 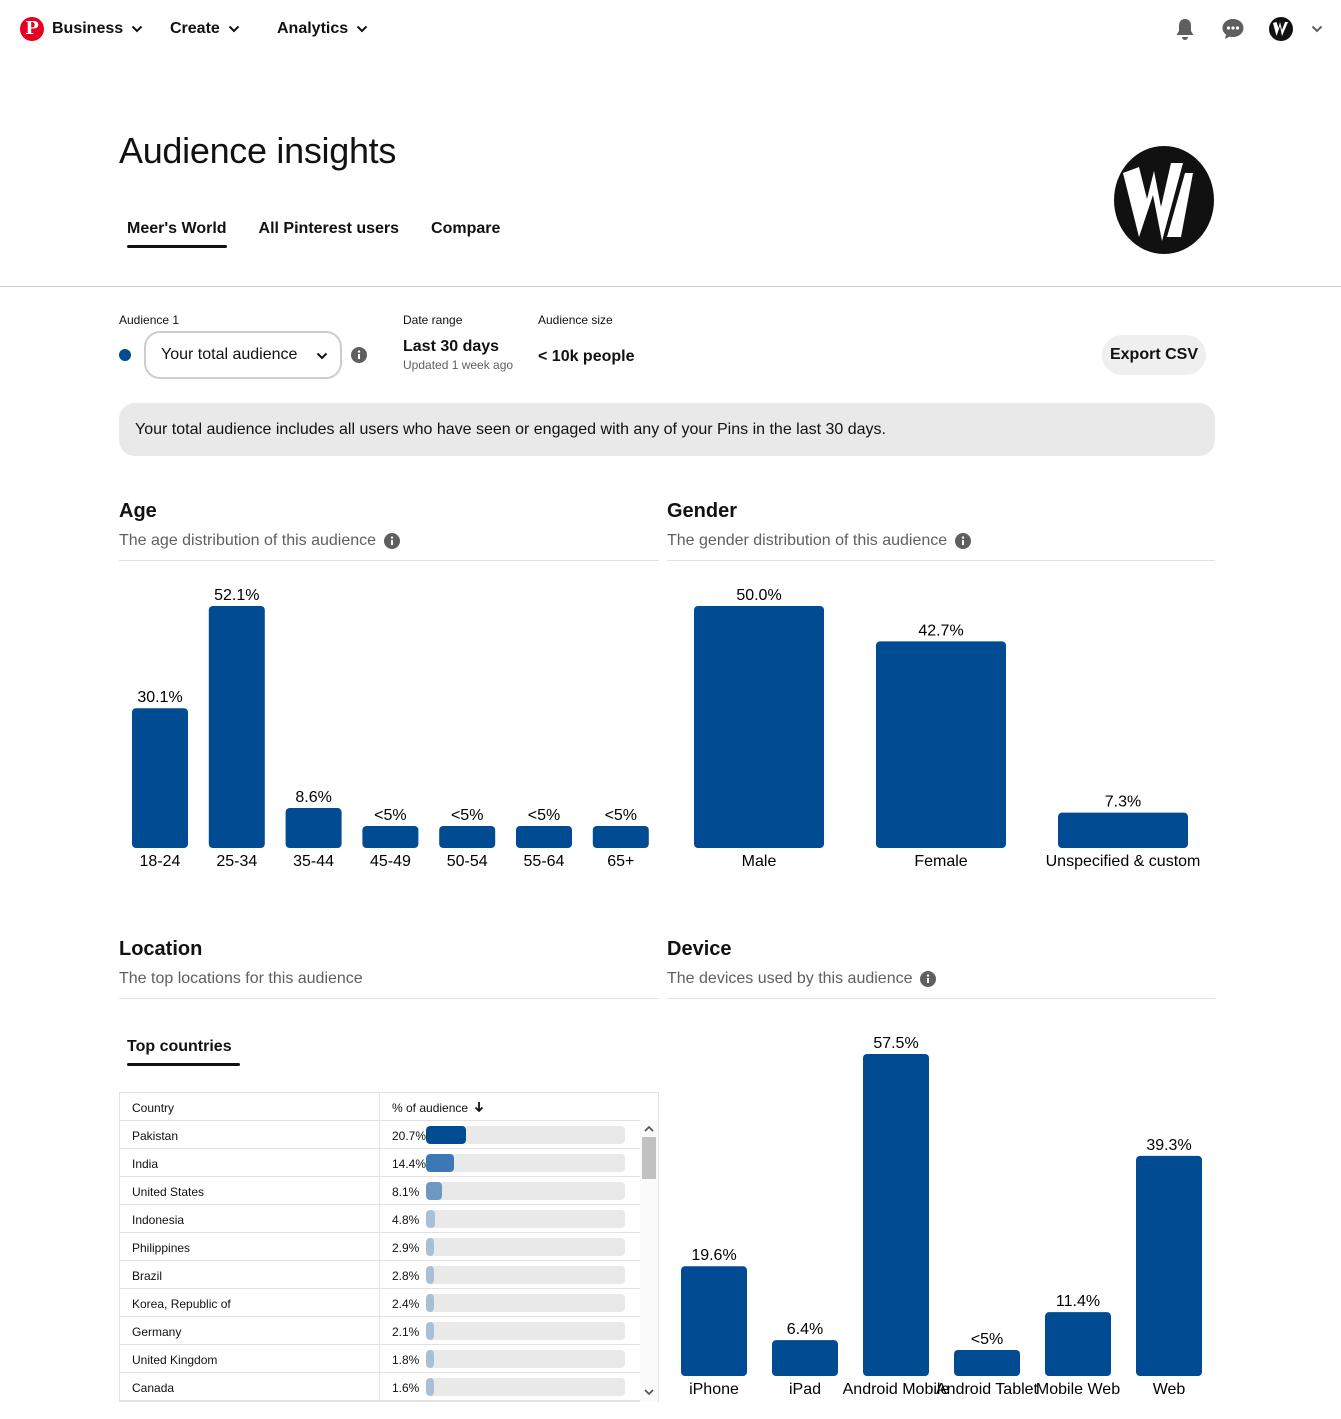 I want to click on scroll-up-arrow-icon, so click(x=649, y=1129).